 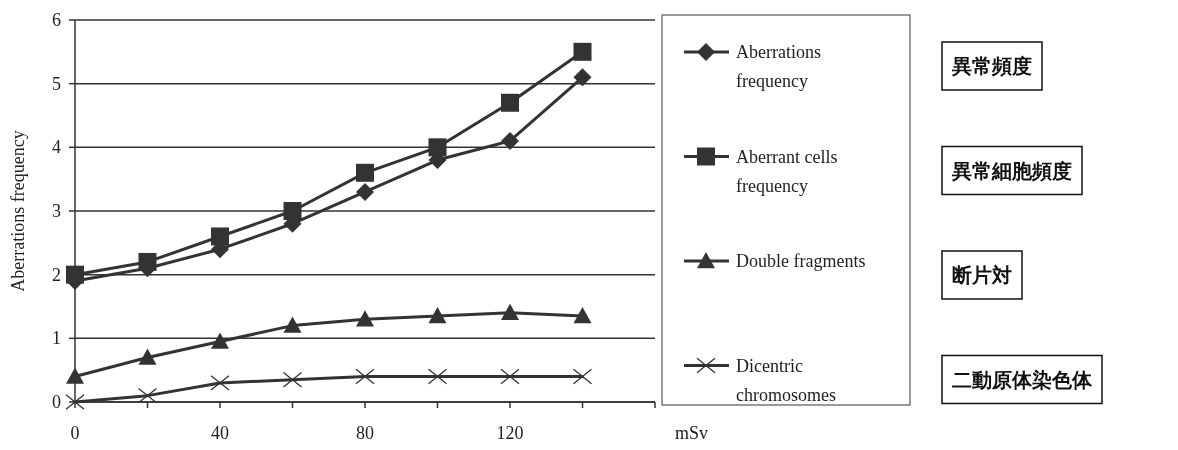 I want to click on y-tick-label: 4, so click(x=56, y=147).